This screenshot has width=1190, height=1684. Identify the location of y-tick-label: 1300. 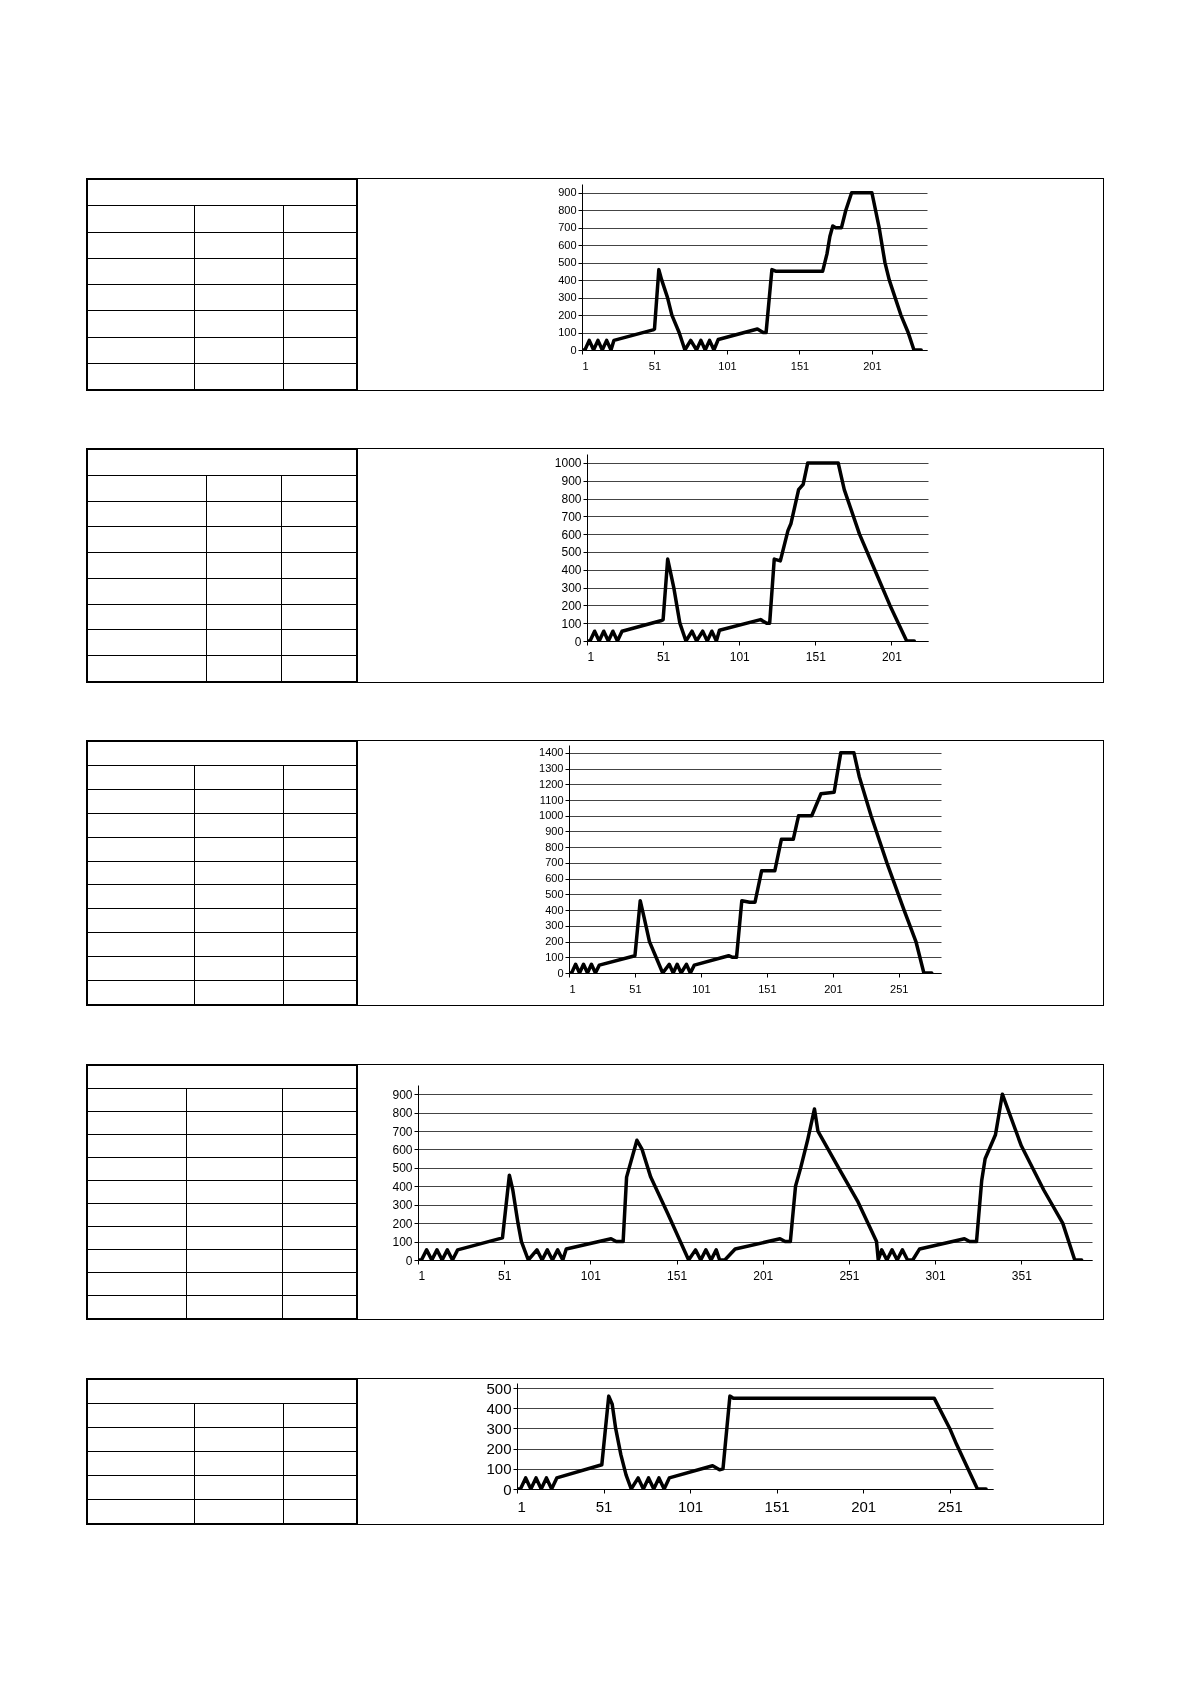
(551, 768).